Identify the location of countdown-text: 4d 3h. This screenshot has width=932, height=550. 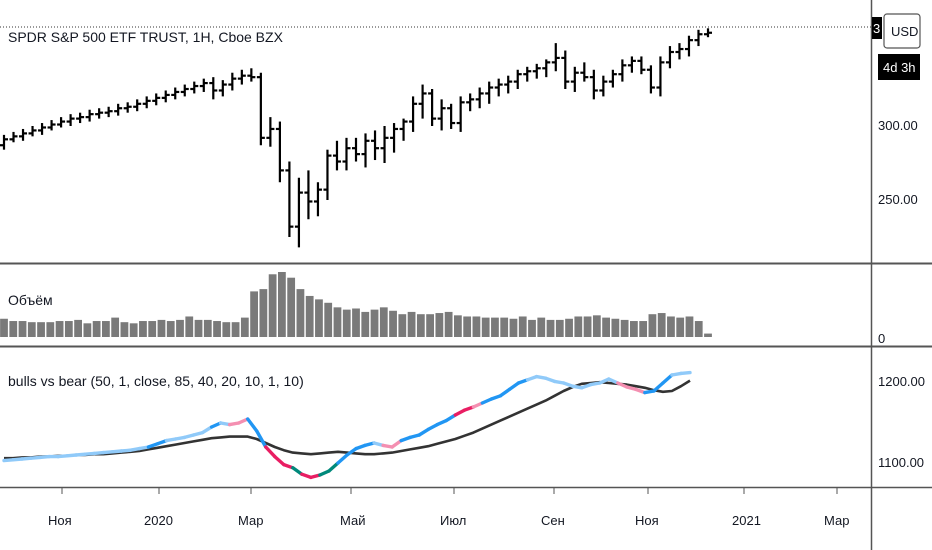
(899, 67).